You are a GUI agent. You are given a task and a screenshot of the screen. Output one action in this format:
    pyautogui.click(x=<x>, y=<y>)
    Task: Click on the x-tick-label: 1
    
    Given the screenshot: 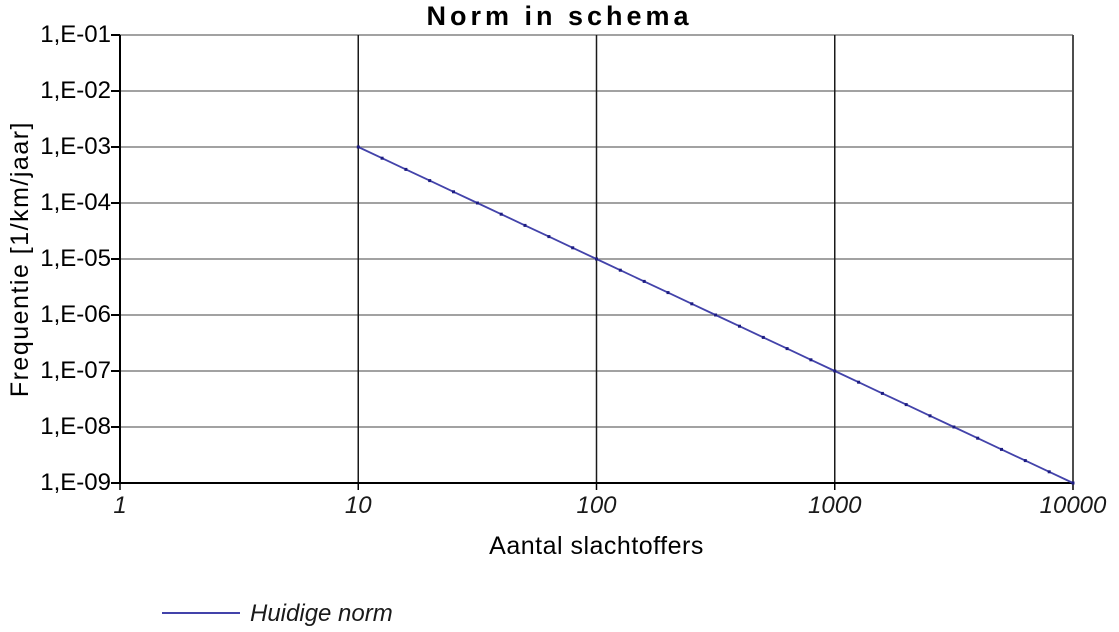 What is the action you would take?
    pyautogui.click(x=120, y=505)
    